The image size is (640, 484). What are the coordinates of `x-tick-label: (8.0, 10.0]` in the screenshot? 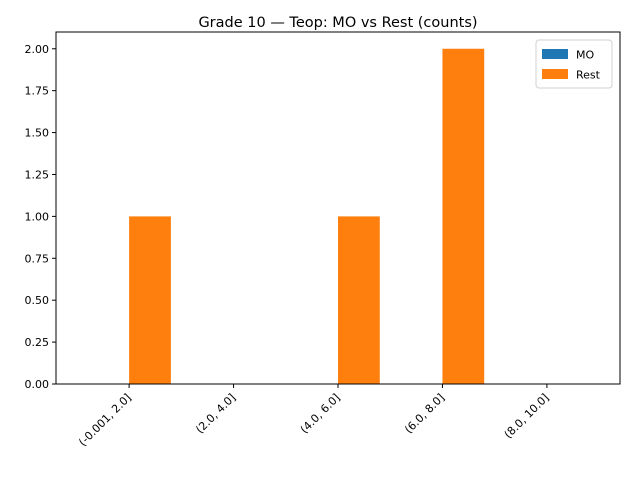 It's located at (527, 416).